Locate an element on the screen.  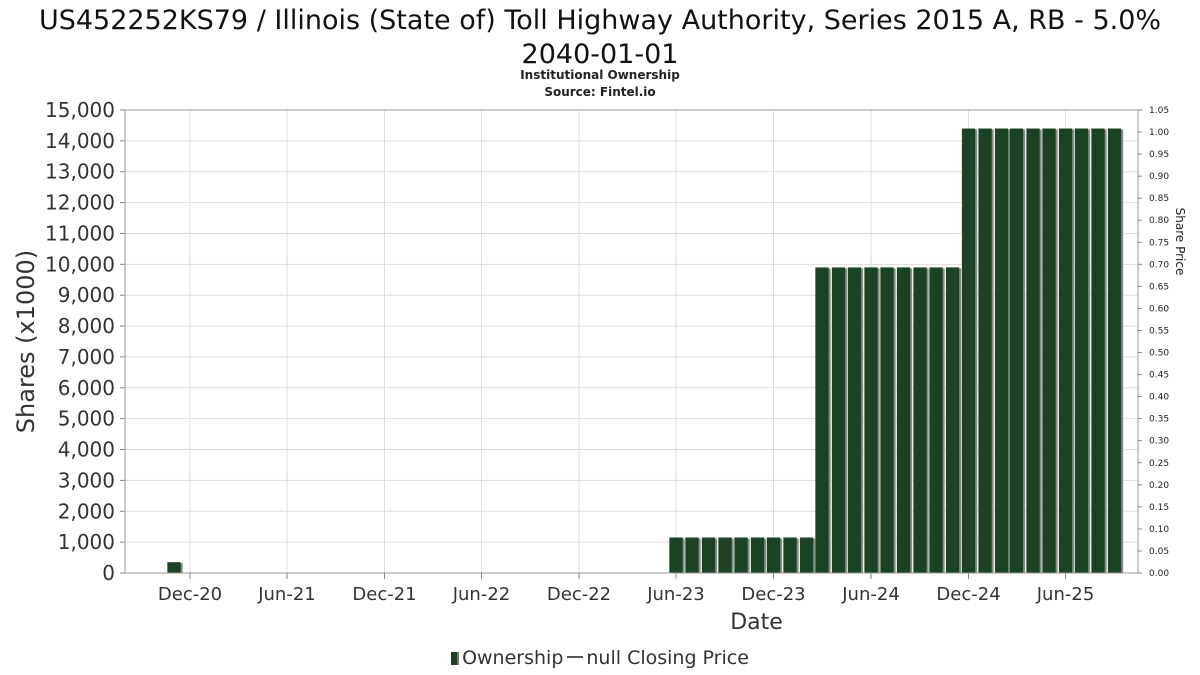
legend: Ownership null Closing Price is located at coordinates (600, 658).